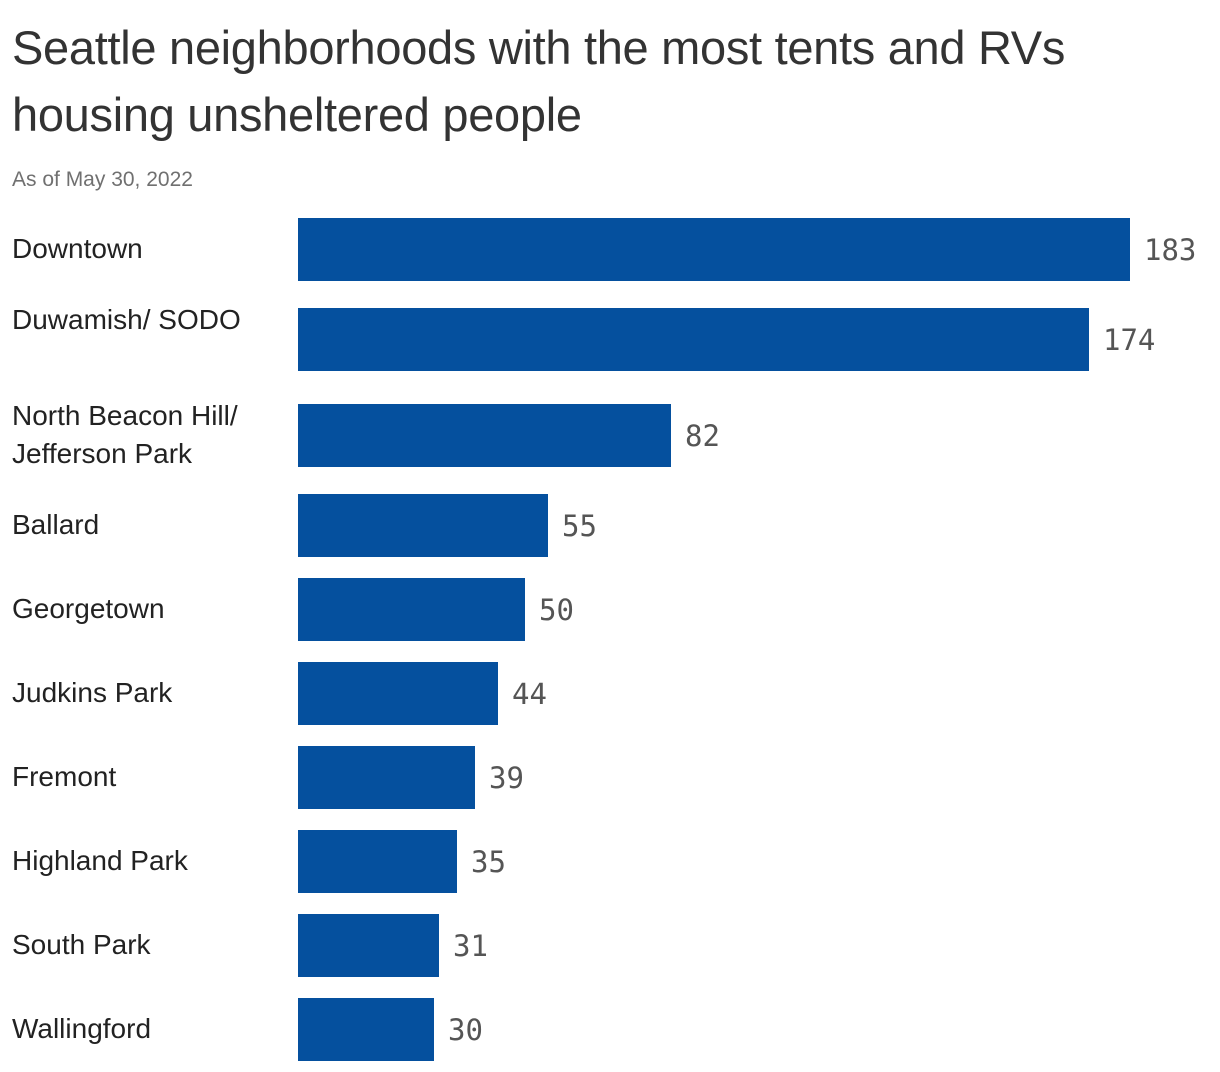 The width and height of the screenshot is (1220, 1072). Describe the element at coordinates (102, 179) in the screenshot. I see `chart-subtitle: As of May 30, 2022` at that location.